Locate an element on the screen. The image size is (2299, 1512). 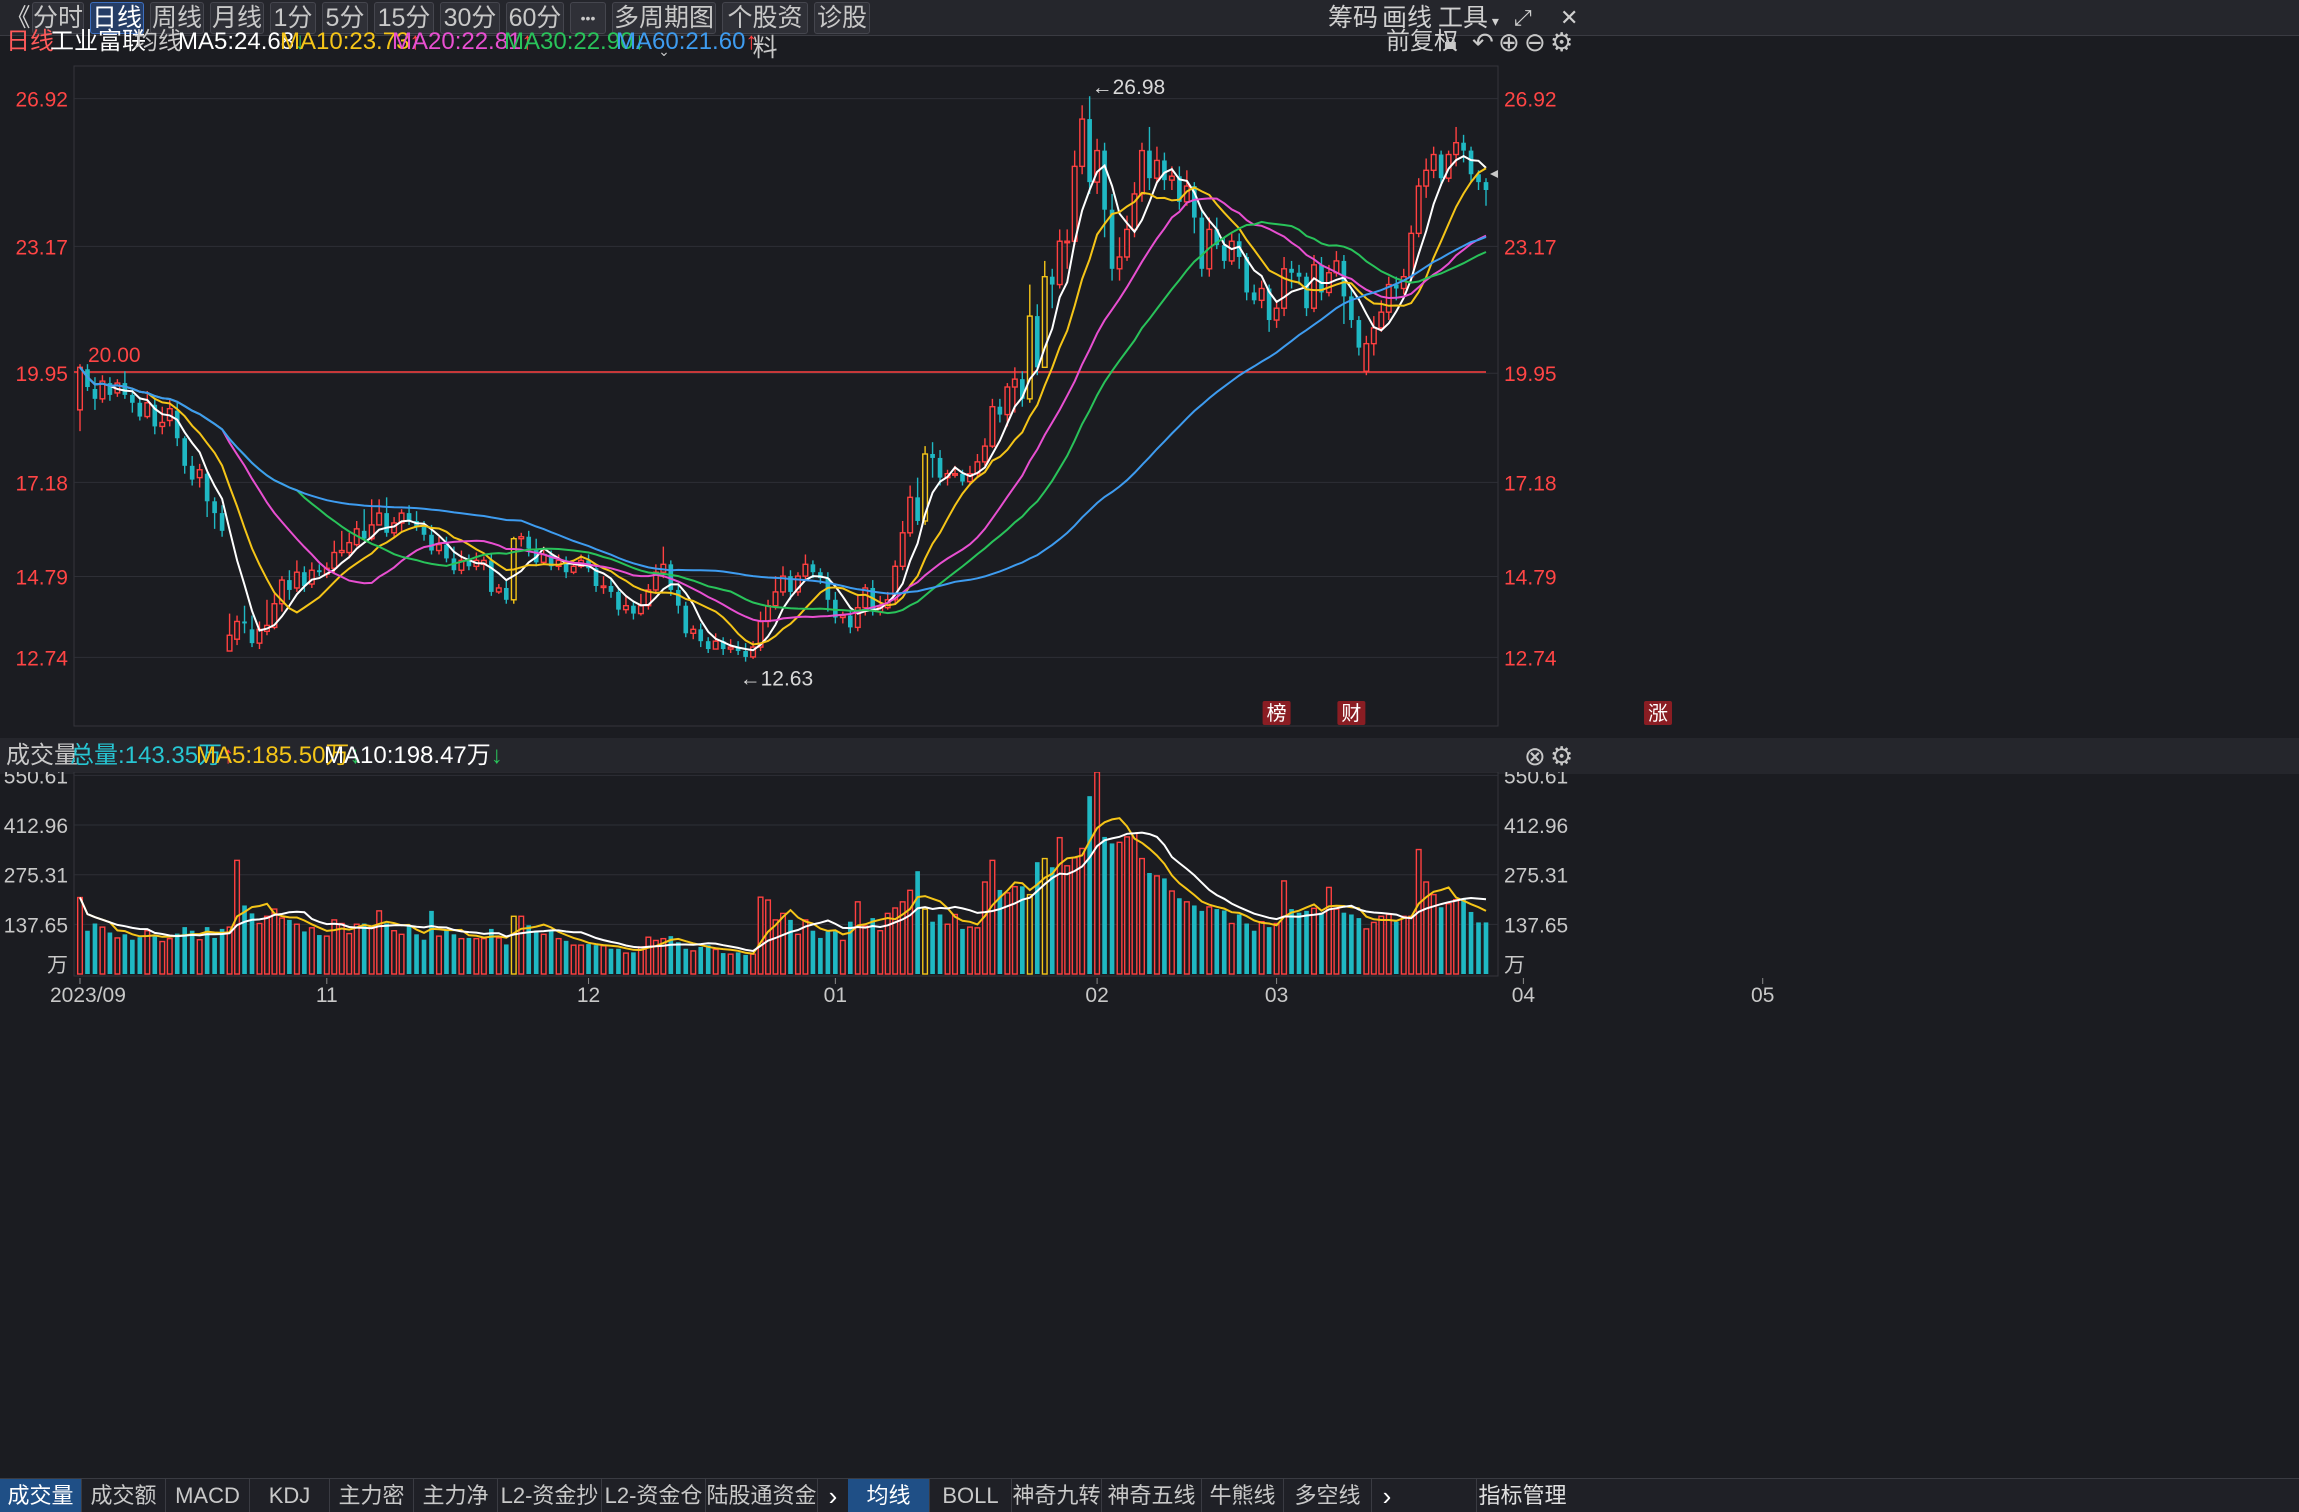
tab-daily: 日线 is located at coordinates (117, 18).